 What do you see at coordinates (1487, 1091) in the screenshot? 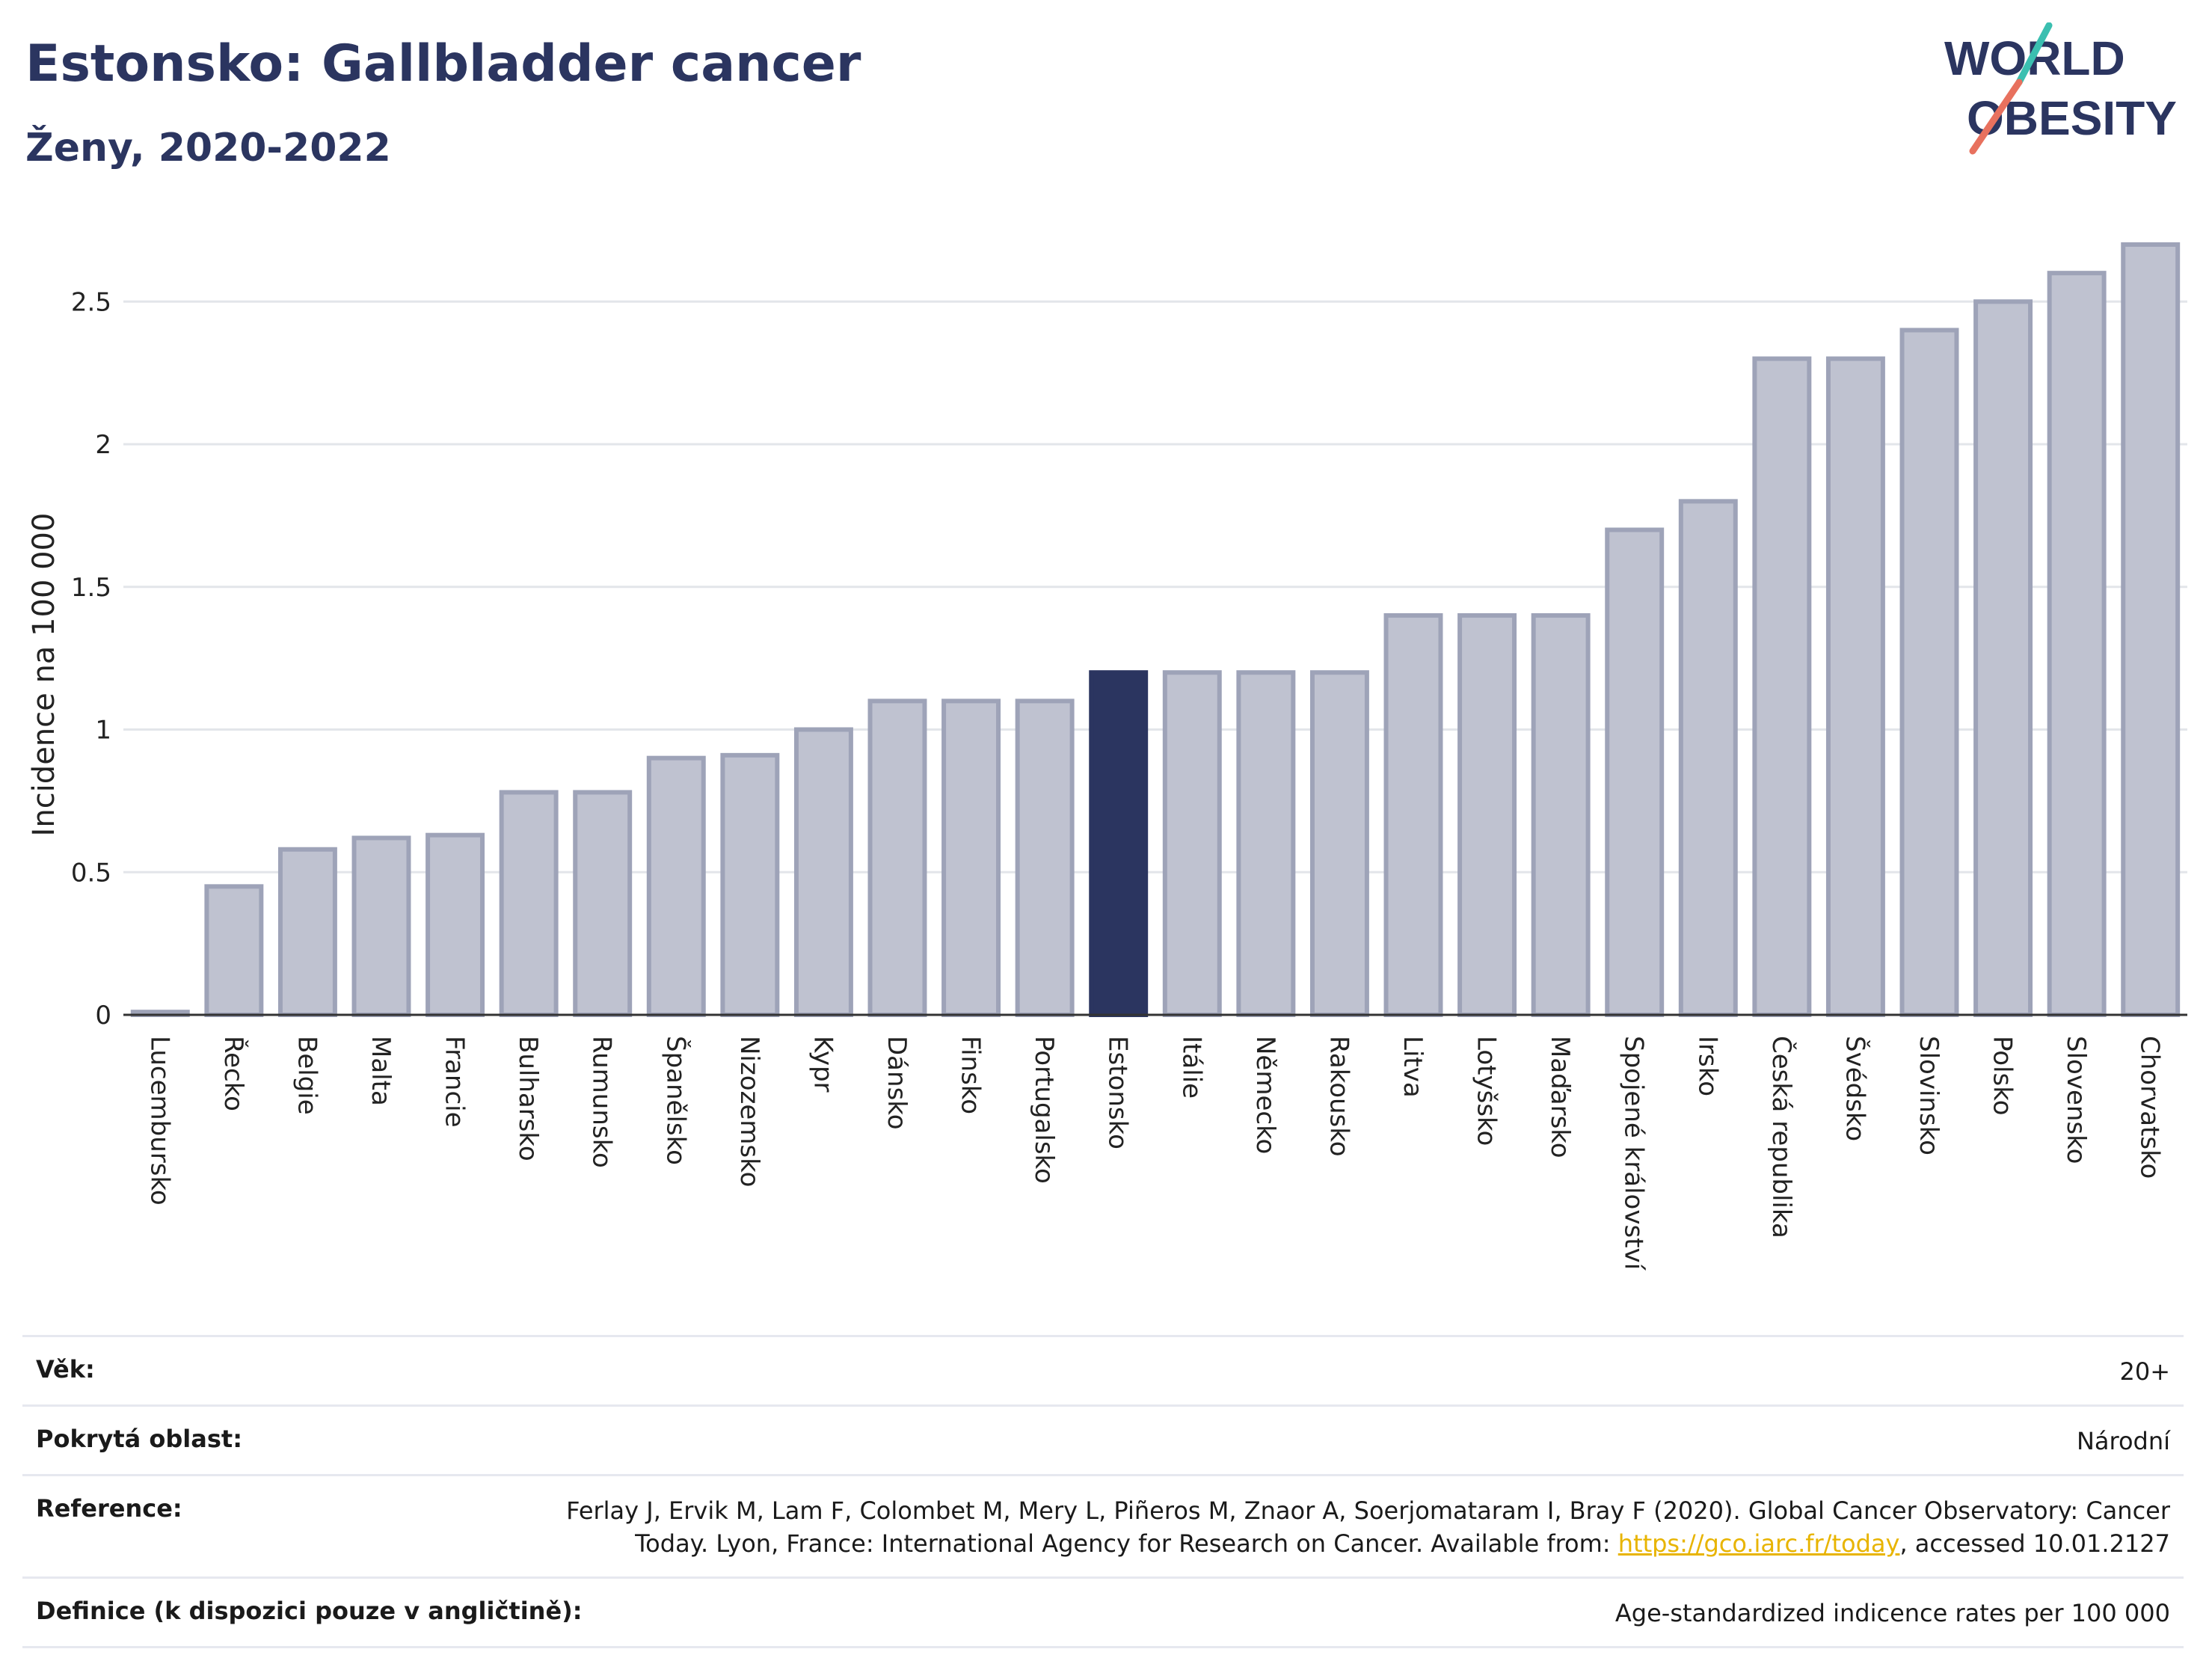
I see `x-tick-label: Lotyšsko` at bounding box center [1487, 1091].